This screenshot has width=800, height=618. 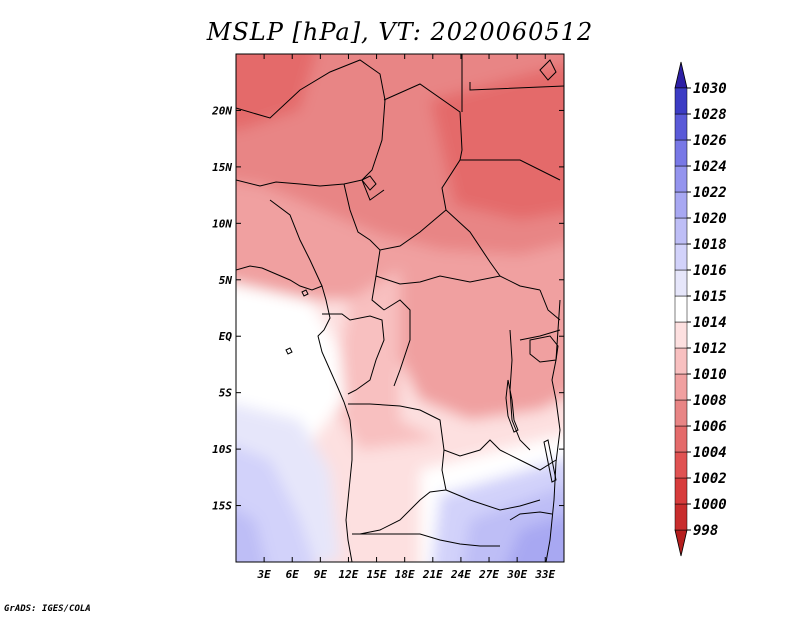 What do you see at coordinates (222, 223) in the screenshot?
I see `lat-tick-label: 10N` at bounding box center [222, 223].